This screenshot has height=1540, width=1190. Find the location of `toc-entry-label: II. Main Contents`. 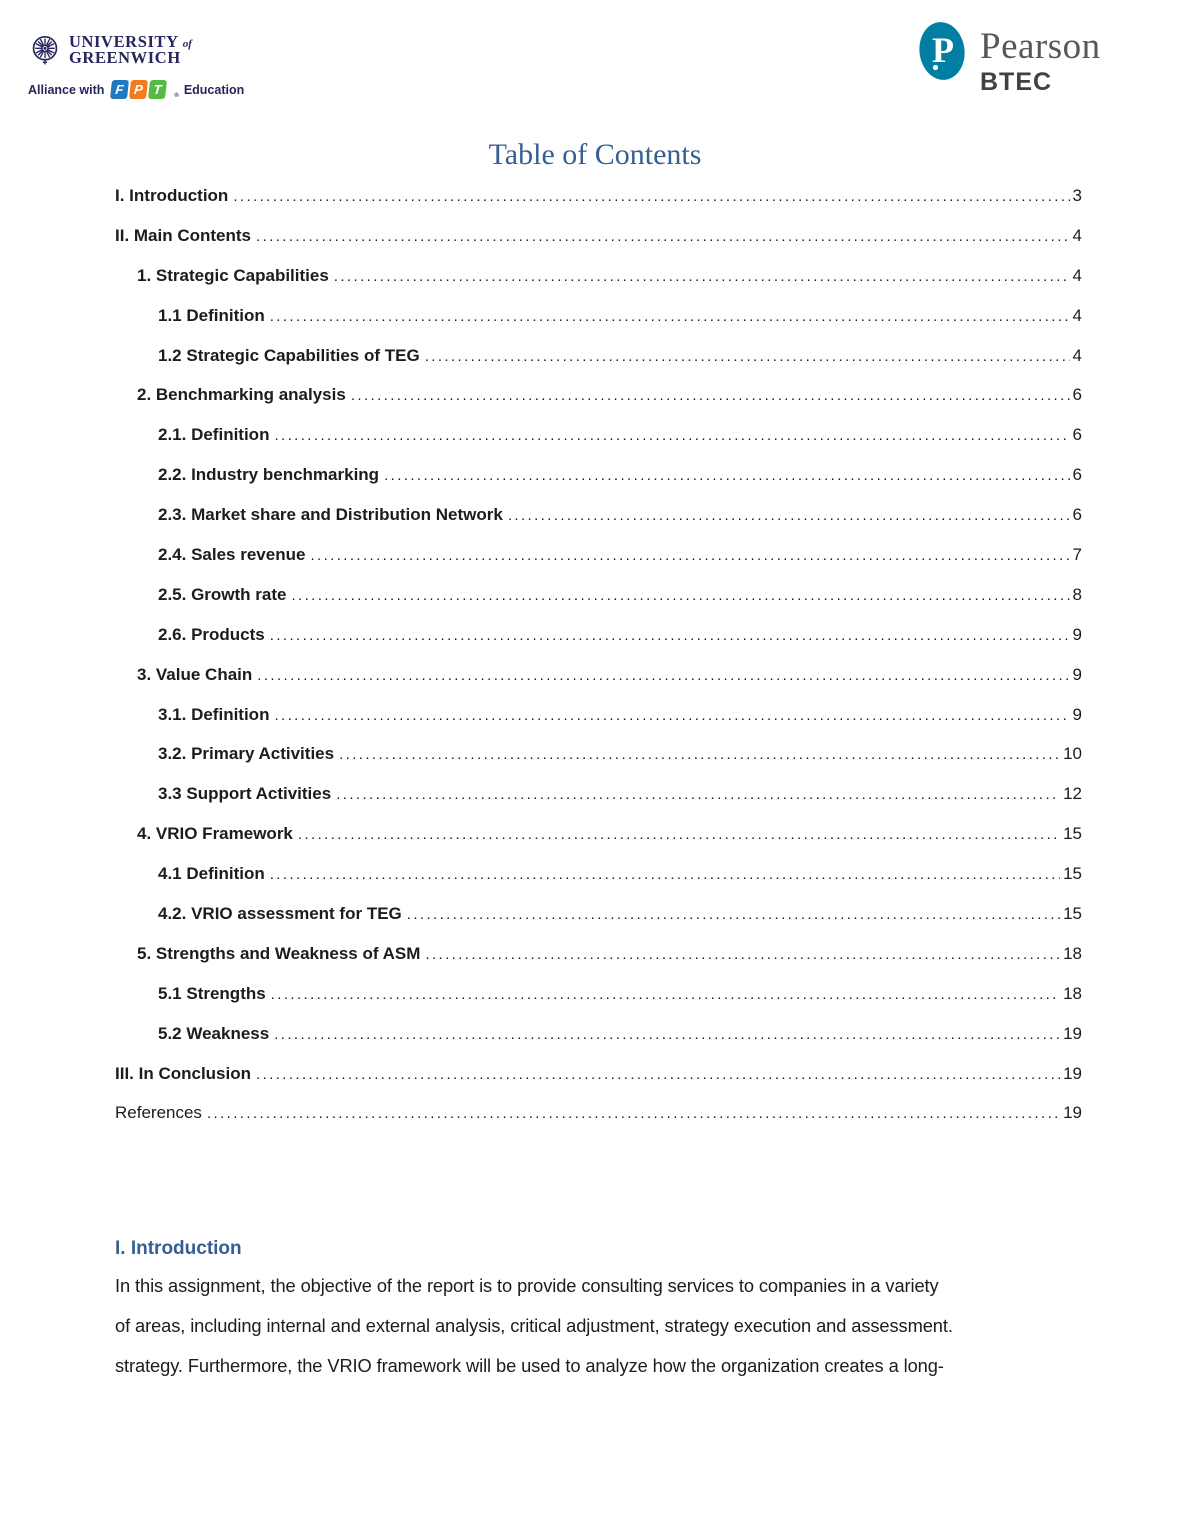

toc-entry-label: II. Main Contents is located at coordinates (183, 235).